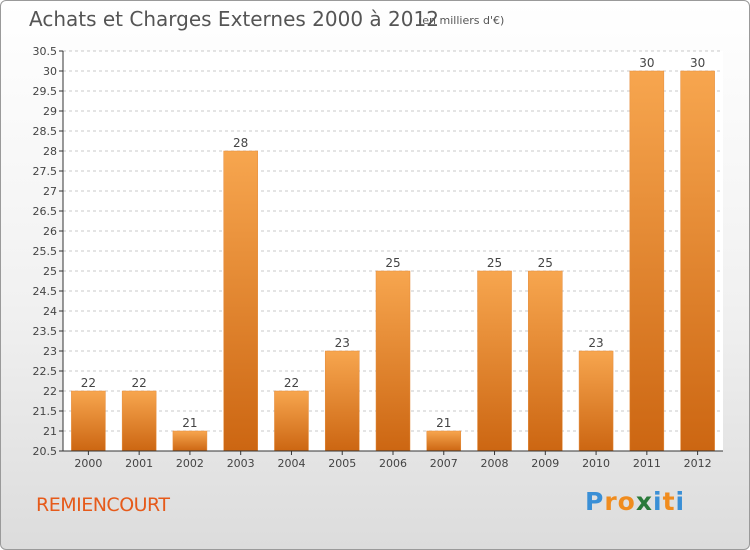 This screenshot has height=550, width=750. Describe the element at coordinates (545, 463) in the screenshot. I see `x-tick-label: 2009` at that location.